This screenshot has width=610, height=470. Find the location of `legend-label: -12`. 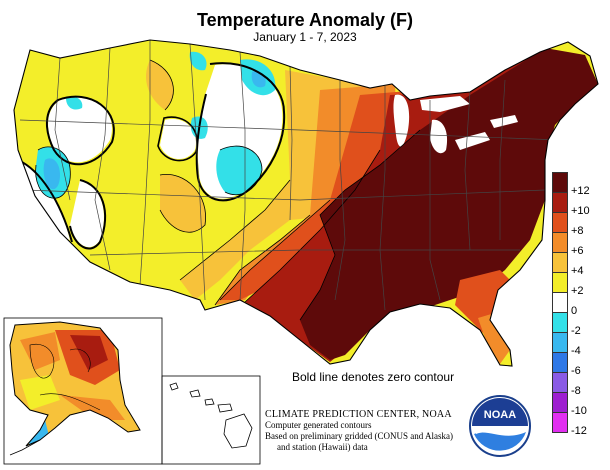

legend-label: -12 is located at coordinates (579, 431).